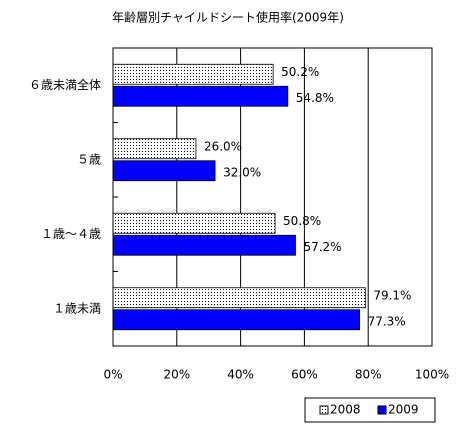 This screenshot has width=457, height=431. What do you see at coordinates (345, 410) in the screenshot?
I see `legend-label: 2008` at bounding box center [345, 410].